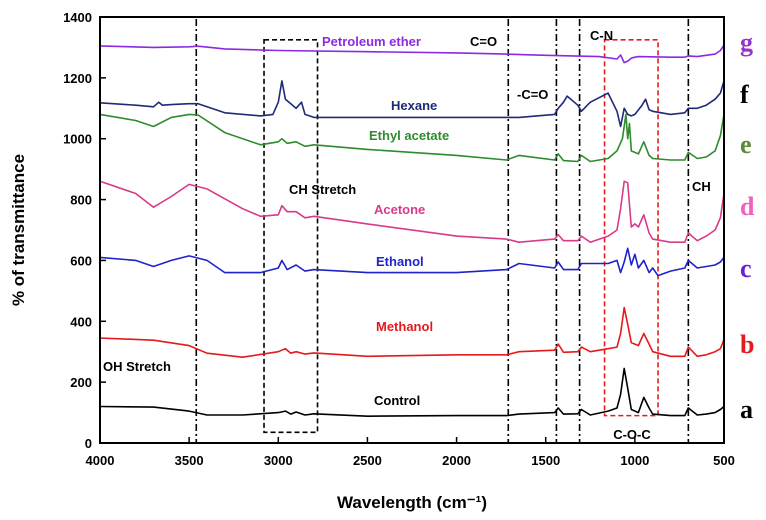 The width and height of the screenshot is (766, 520). What do you see at coordinates (278, 460) in the screenshot?
I see `x-tick-label: 3000` at bounding box center [278, 460].